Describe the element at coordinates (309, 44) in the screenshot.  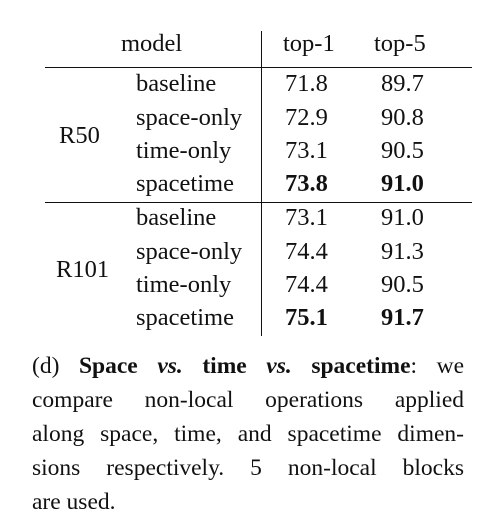
I see `header-top1: top-1` at that location.